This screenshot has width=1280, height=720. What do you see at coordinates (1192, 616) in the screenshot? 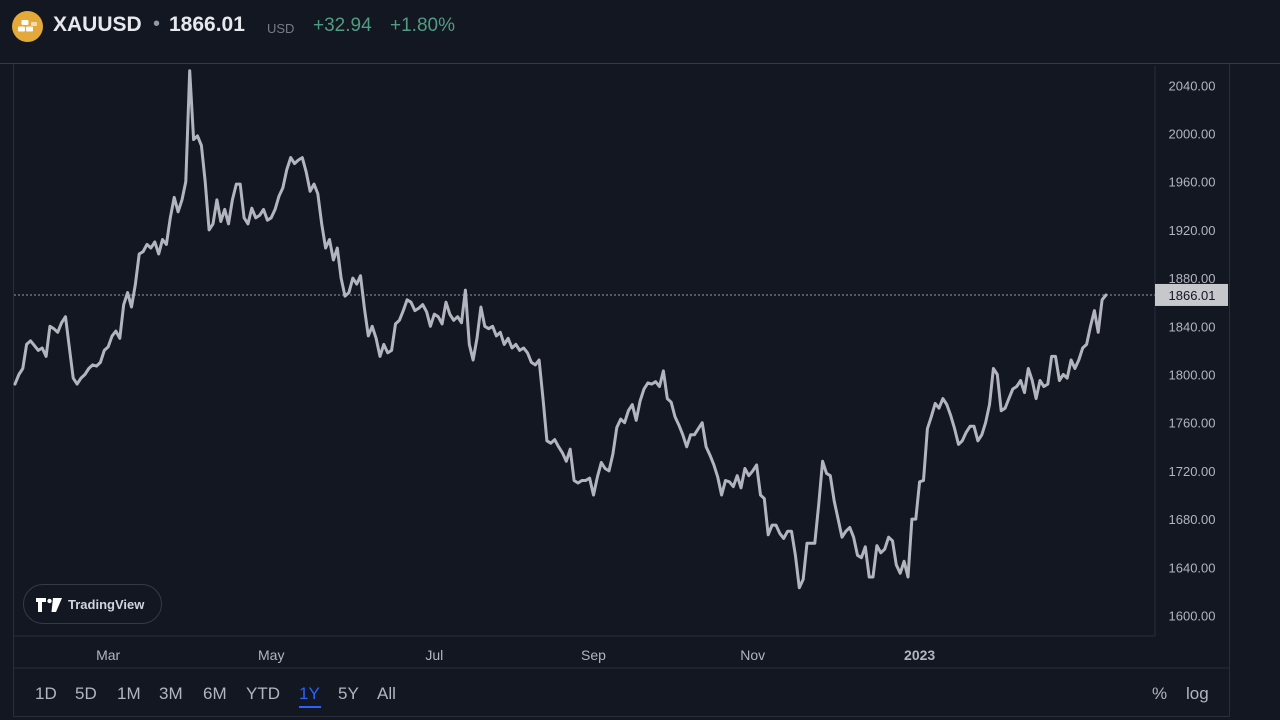
I see `y-tick-label: 1600.00` at bounding box center [1192, 616].